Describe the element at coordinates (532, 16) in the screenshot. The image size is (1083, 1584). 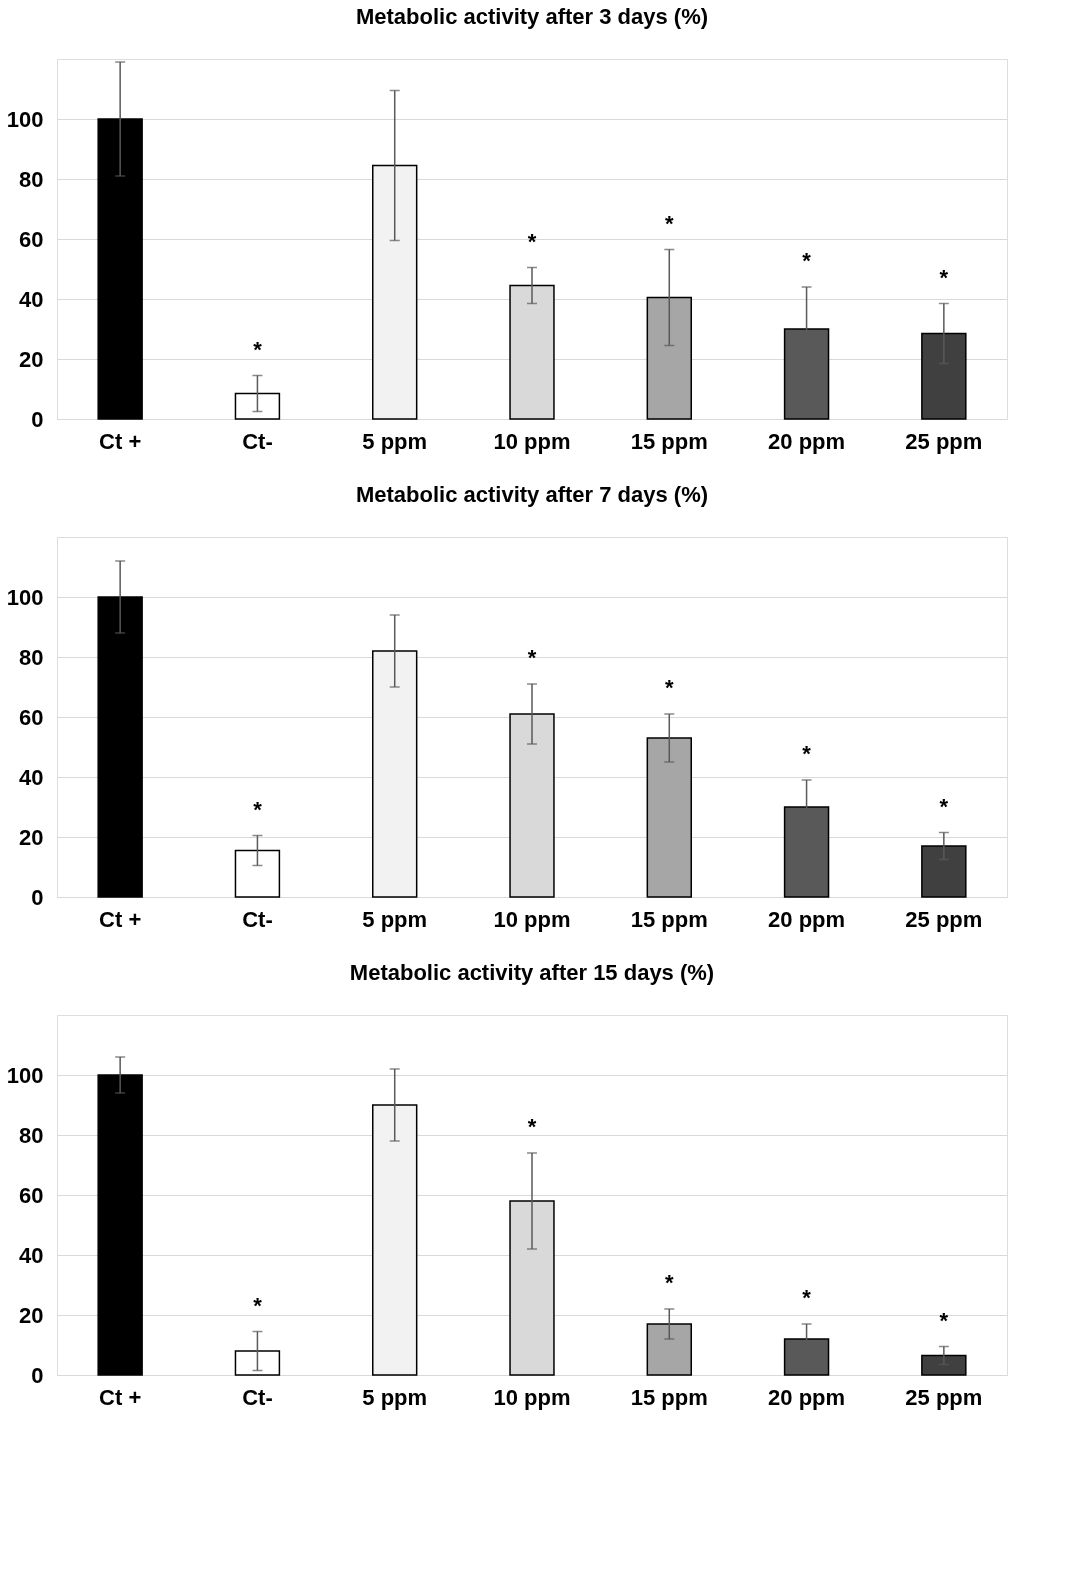
I see `chart-title: Metabolic activity after 3 days (%)` at that location.